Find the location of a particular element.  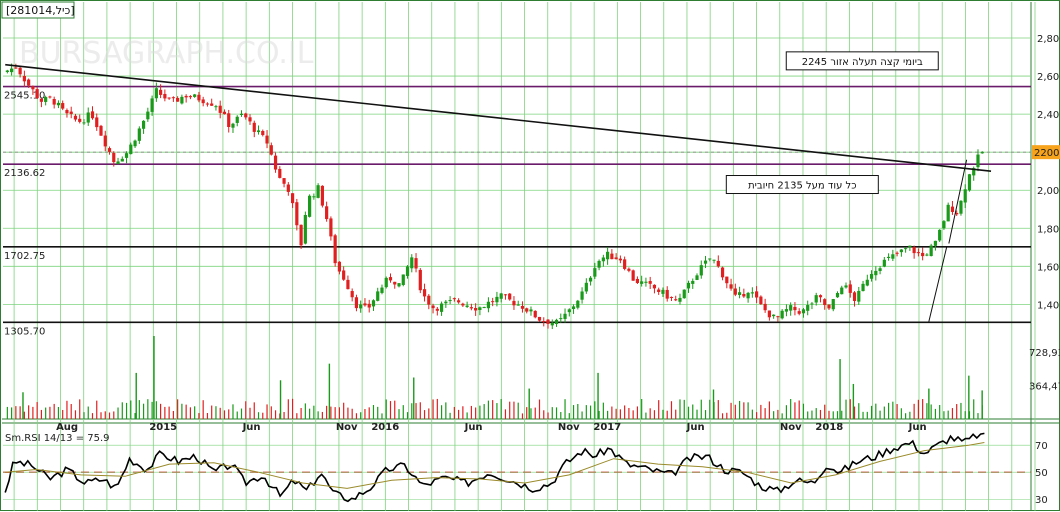

time-axis-label: 2018 is located at coordinates (829, 427).